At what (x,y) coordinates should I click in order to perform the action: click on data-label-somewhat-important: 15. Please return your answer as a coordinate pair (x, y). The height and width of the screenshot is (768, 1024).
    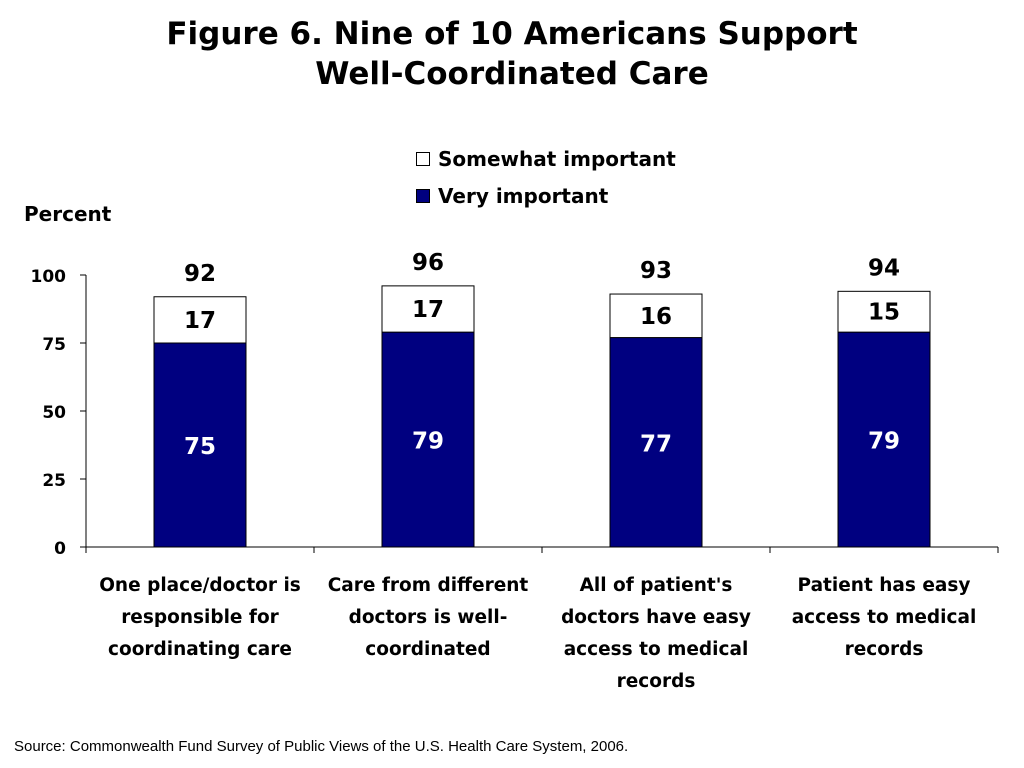
    Looking at the image, I should click on (884, 313).